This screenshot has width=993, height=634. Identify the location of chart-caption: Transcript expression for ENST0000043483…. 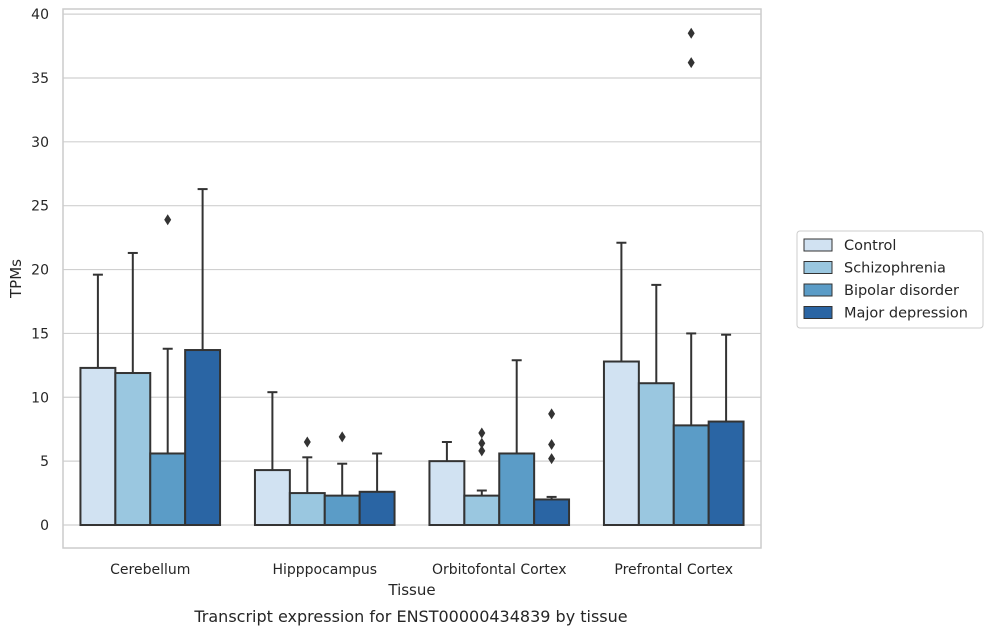
(410, 616).